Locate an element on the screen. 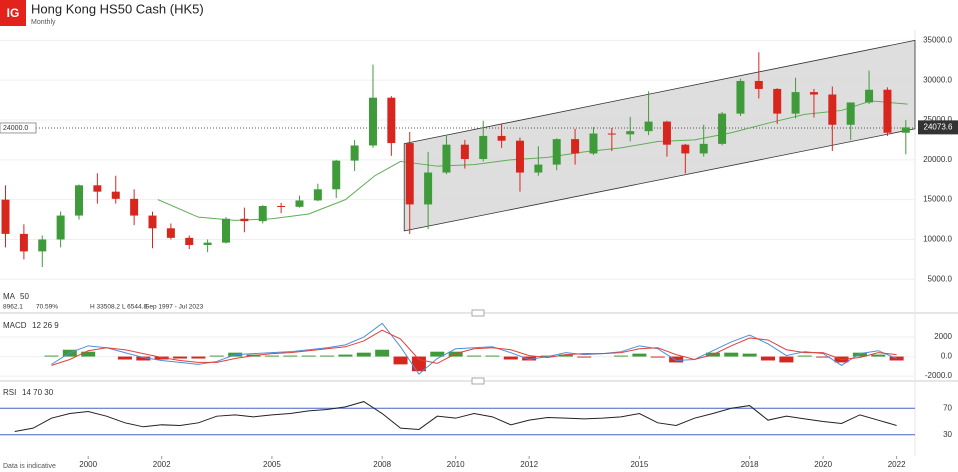 This screenshot has height=472, width=958. stat: H 33508.2 is located at coordinates (105, 307).